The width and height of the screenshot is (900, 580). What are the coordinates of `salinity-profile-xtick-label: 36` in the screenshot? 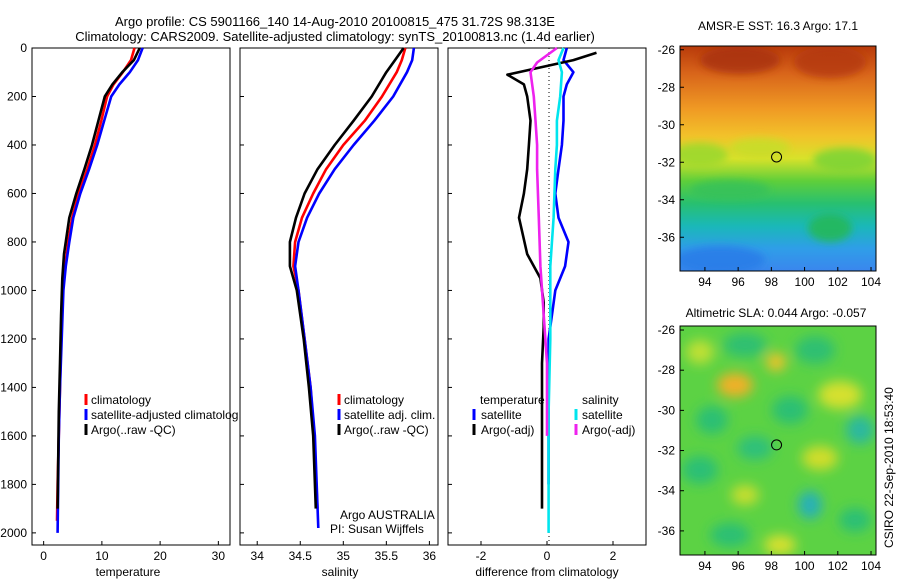 It's located at (430, 556).